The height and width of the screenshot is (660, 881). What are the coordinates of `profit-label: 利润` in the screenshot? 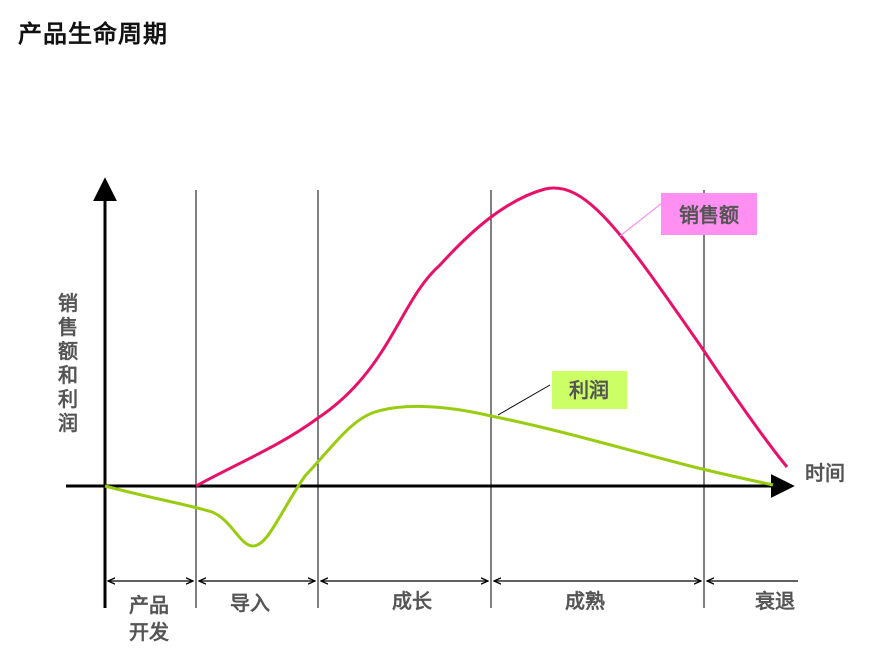 It's located at (589, 390).